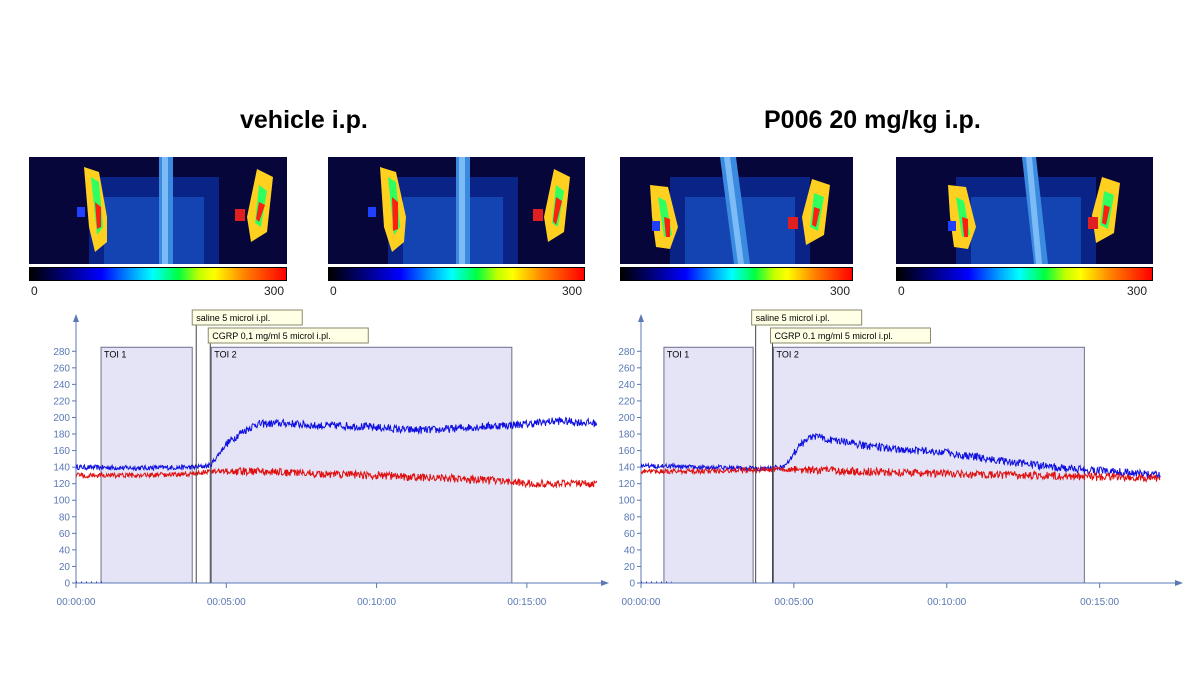  Describe the element at coordinates (1024, 210) in the screenshot. I see `thermal-image-p006-after` at that location.